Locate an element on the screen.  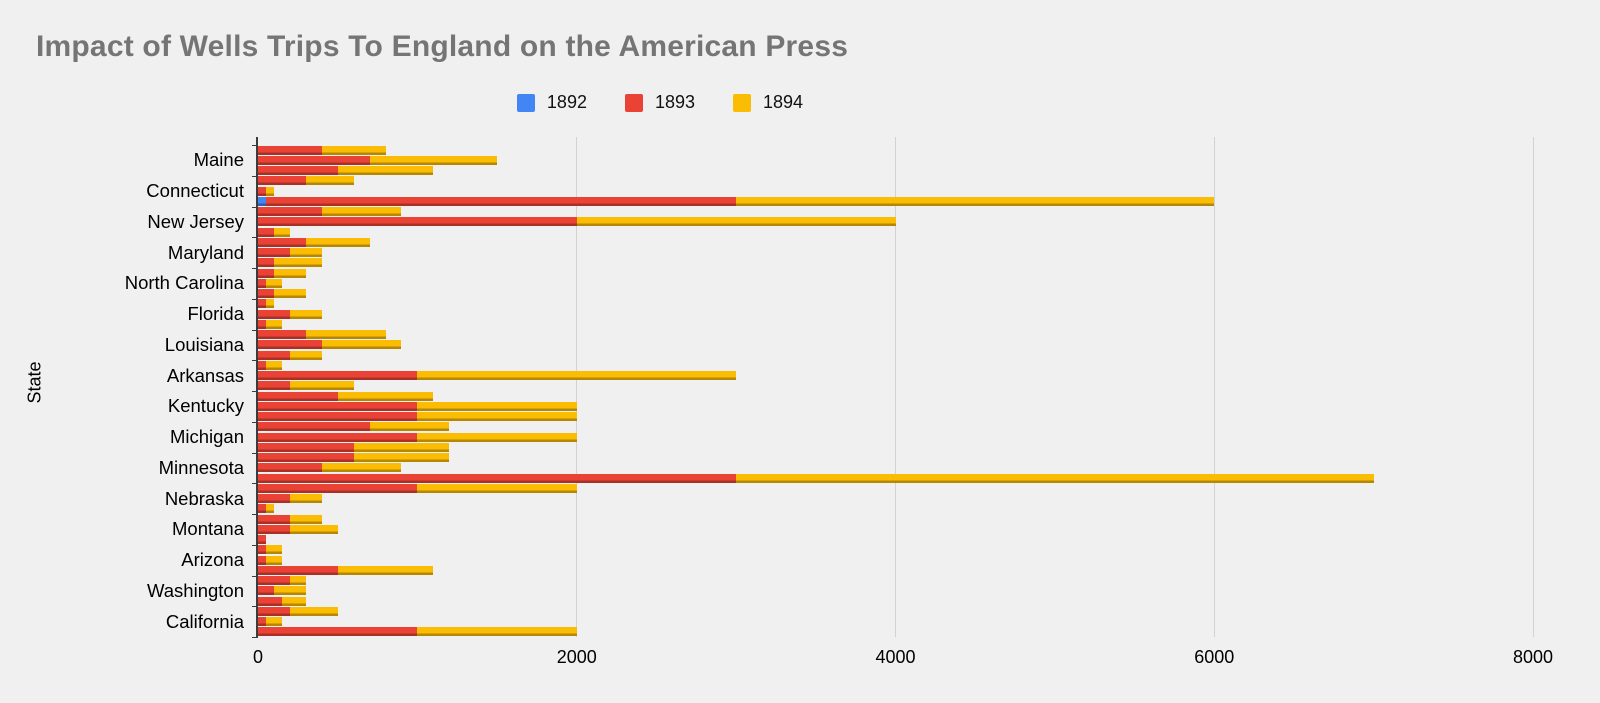
legend-item-1893: 1893 is located at coordinates (659, 102).